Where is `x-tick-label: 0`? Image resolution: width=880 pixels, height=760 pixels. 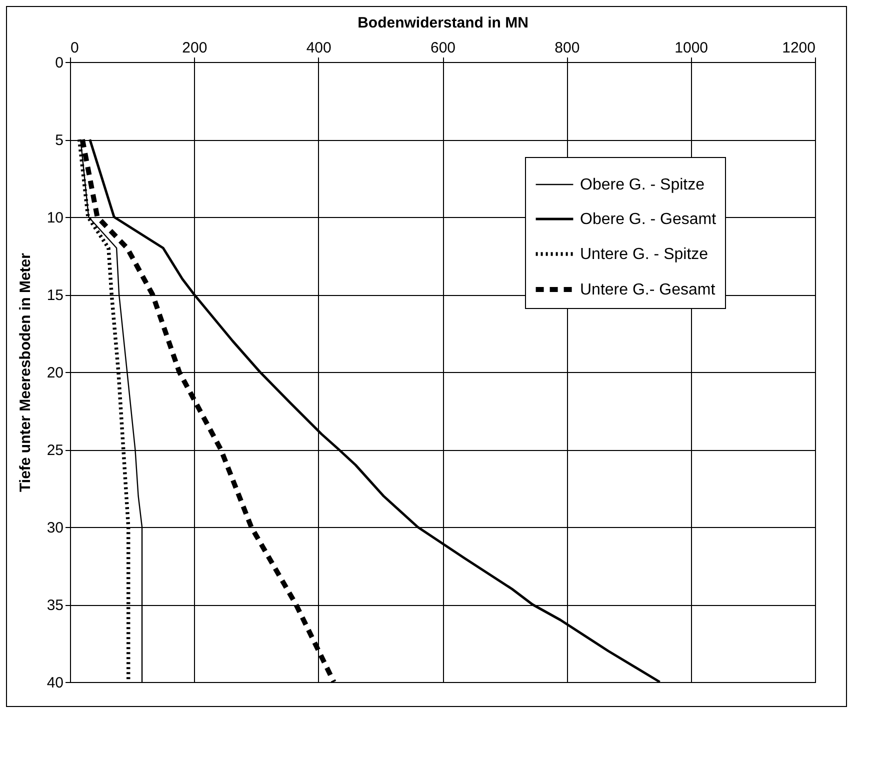 x-tick-label: 0 is located at coordinates (74, 48).